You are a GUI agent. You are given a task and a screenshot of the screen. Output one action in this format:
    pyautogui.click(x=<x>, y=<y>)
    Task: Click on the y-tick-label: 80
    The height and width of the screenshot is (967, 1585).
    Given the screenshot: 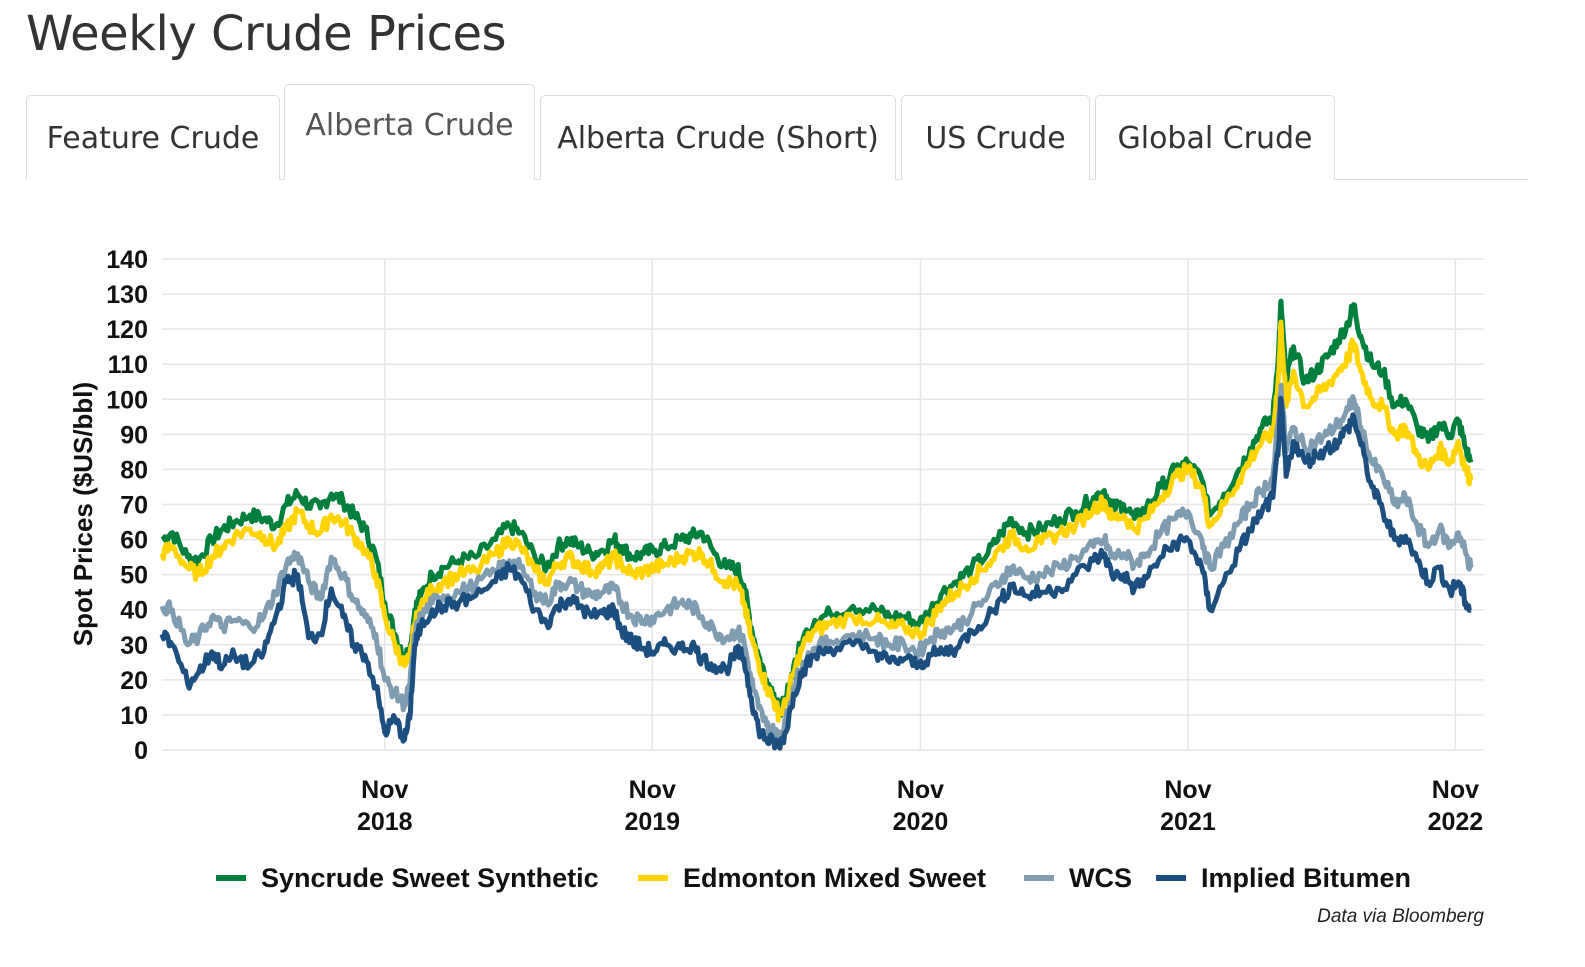 What is the action you would take?
    pyautogui.click(x=134, y=470)
    